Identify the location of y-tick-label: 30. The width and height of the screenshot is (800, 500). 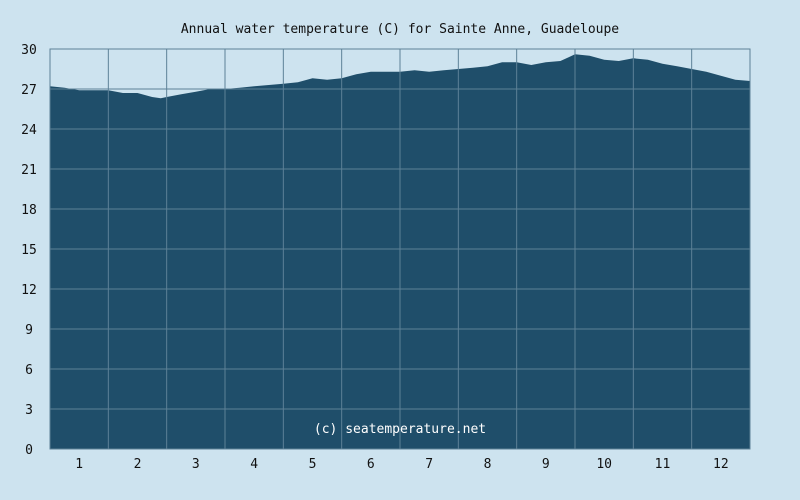
(29, 50).